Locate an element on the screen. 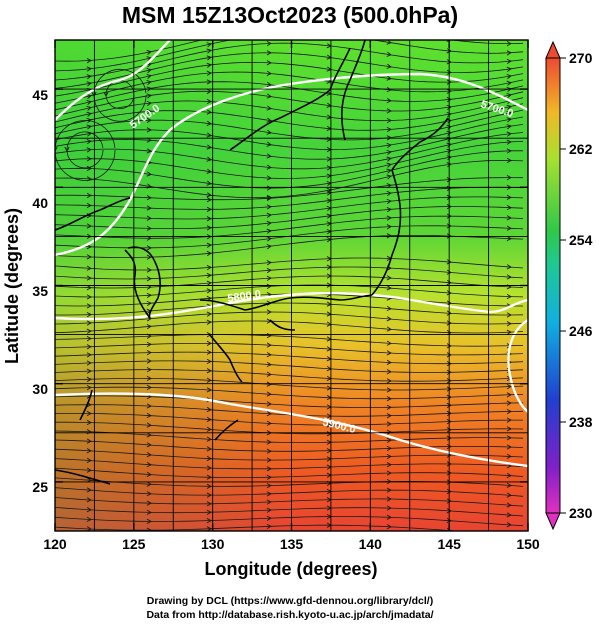 Image resolution: width=599 pixels, height=625 pixels. y-axis-label: Latitude (degrees) is located at coordinates (12, 286).